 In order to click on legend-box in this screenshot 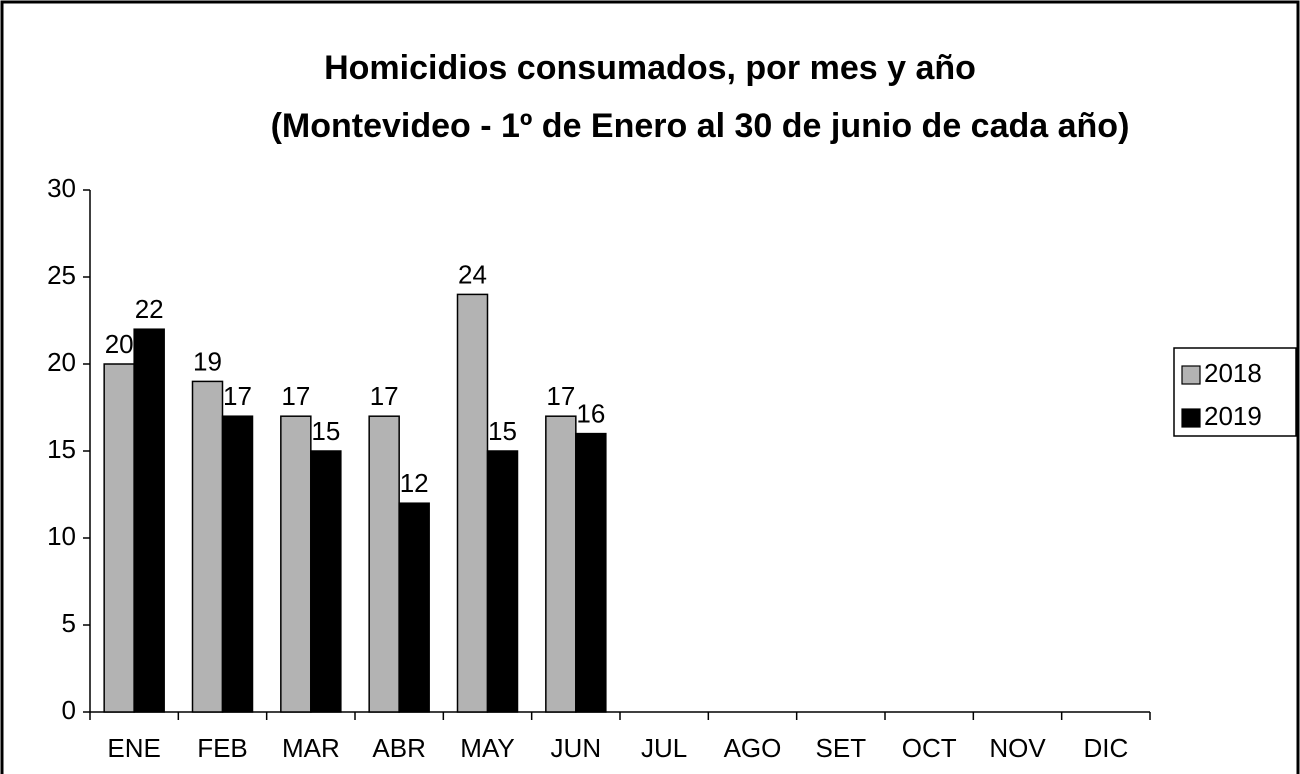, I will do `click(1235, 392)`.